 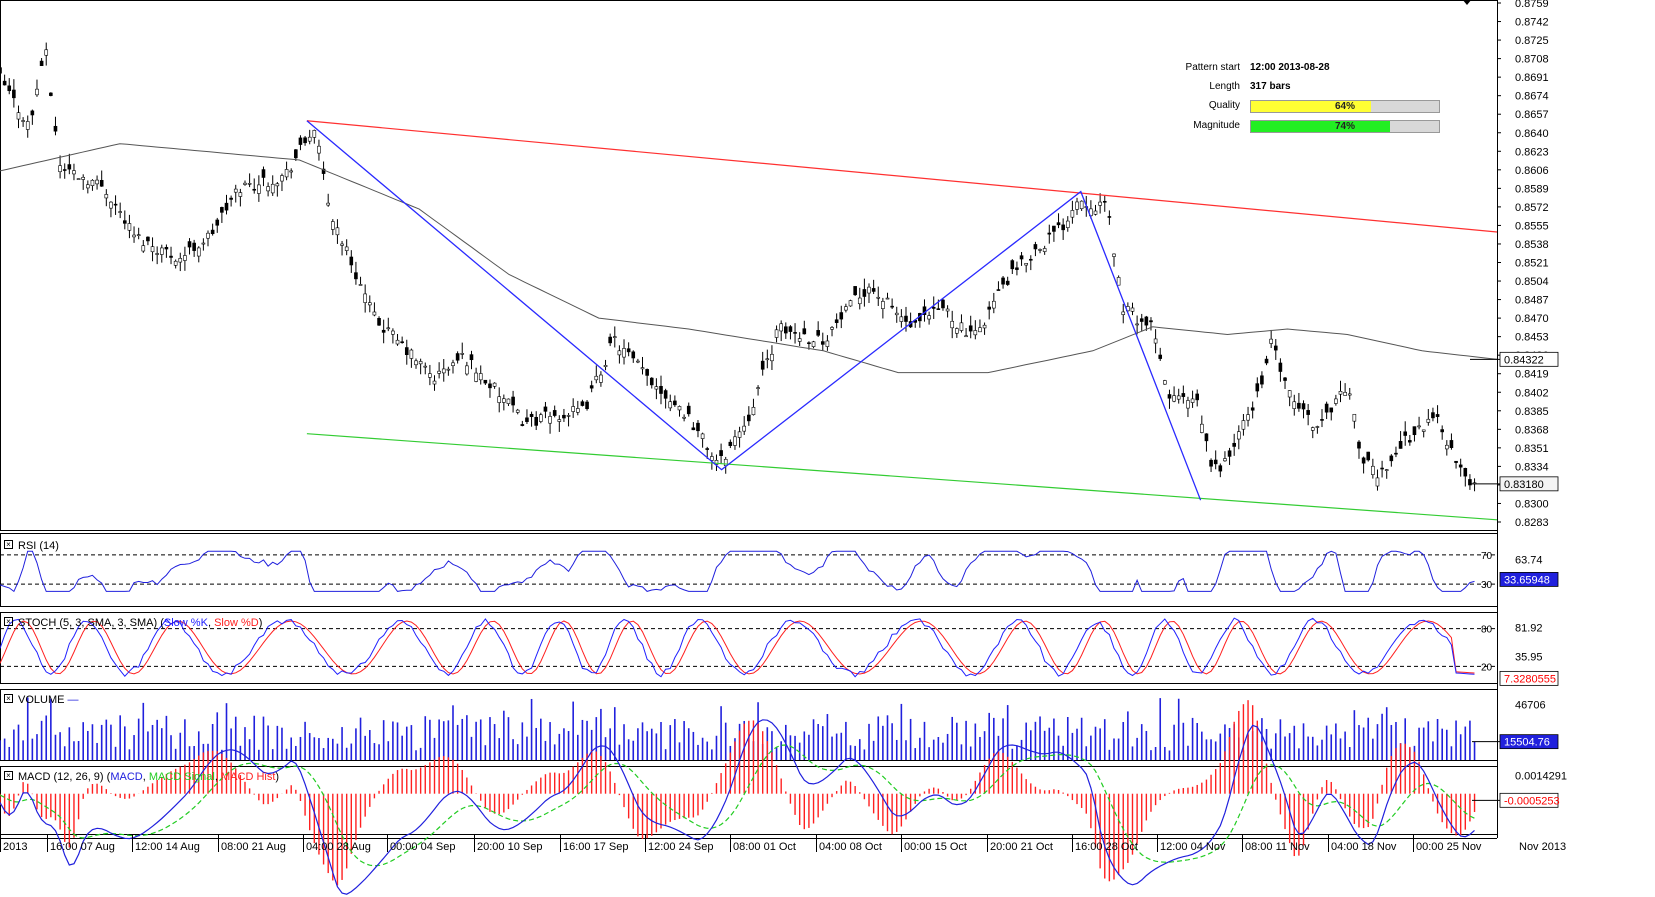 I want to click on price-tick-label: 0.8759, so click(x=1532, y=5).